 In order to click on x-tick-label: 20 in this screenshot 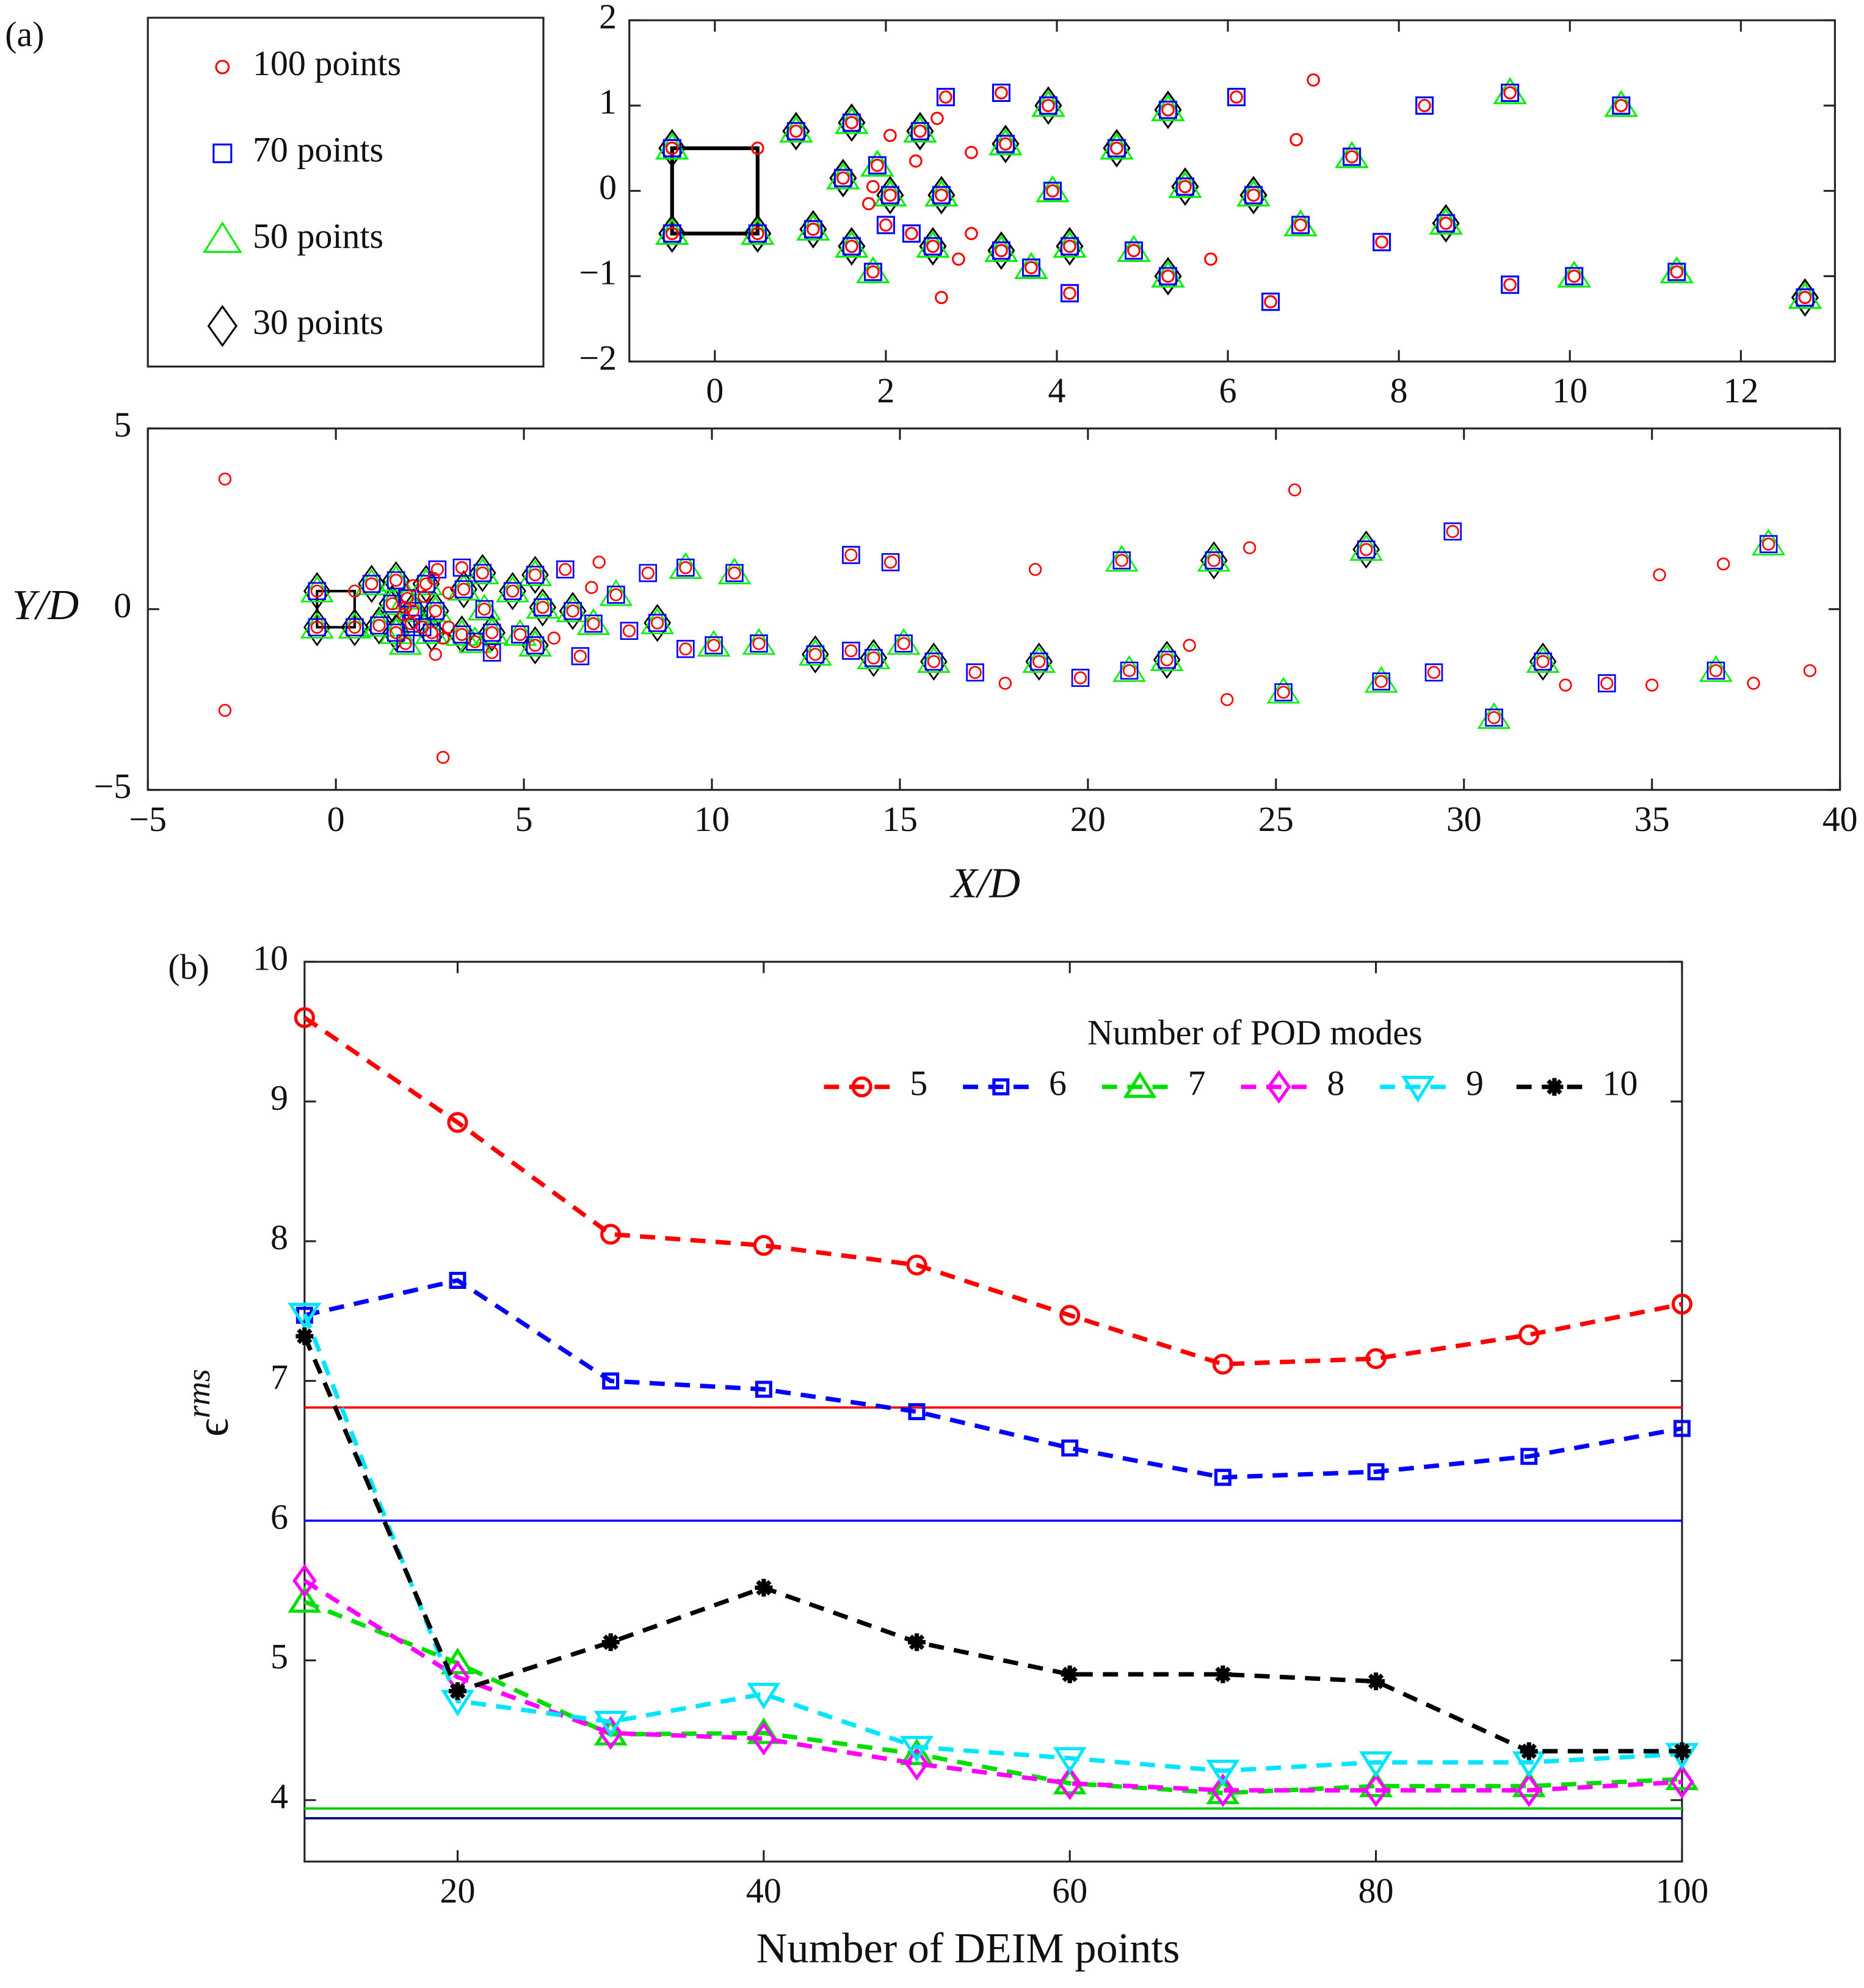, I will do `click(1088, 819)`.